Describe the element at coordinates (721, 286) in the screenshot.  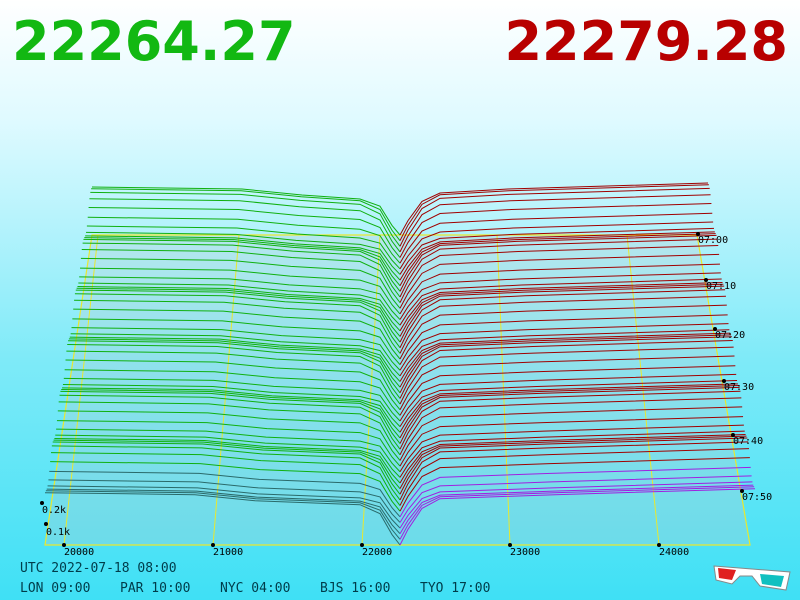
I see `time-label: 07:10` at that location.